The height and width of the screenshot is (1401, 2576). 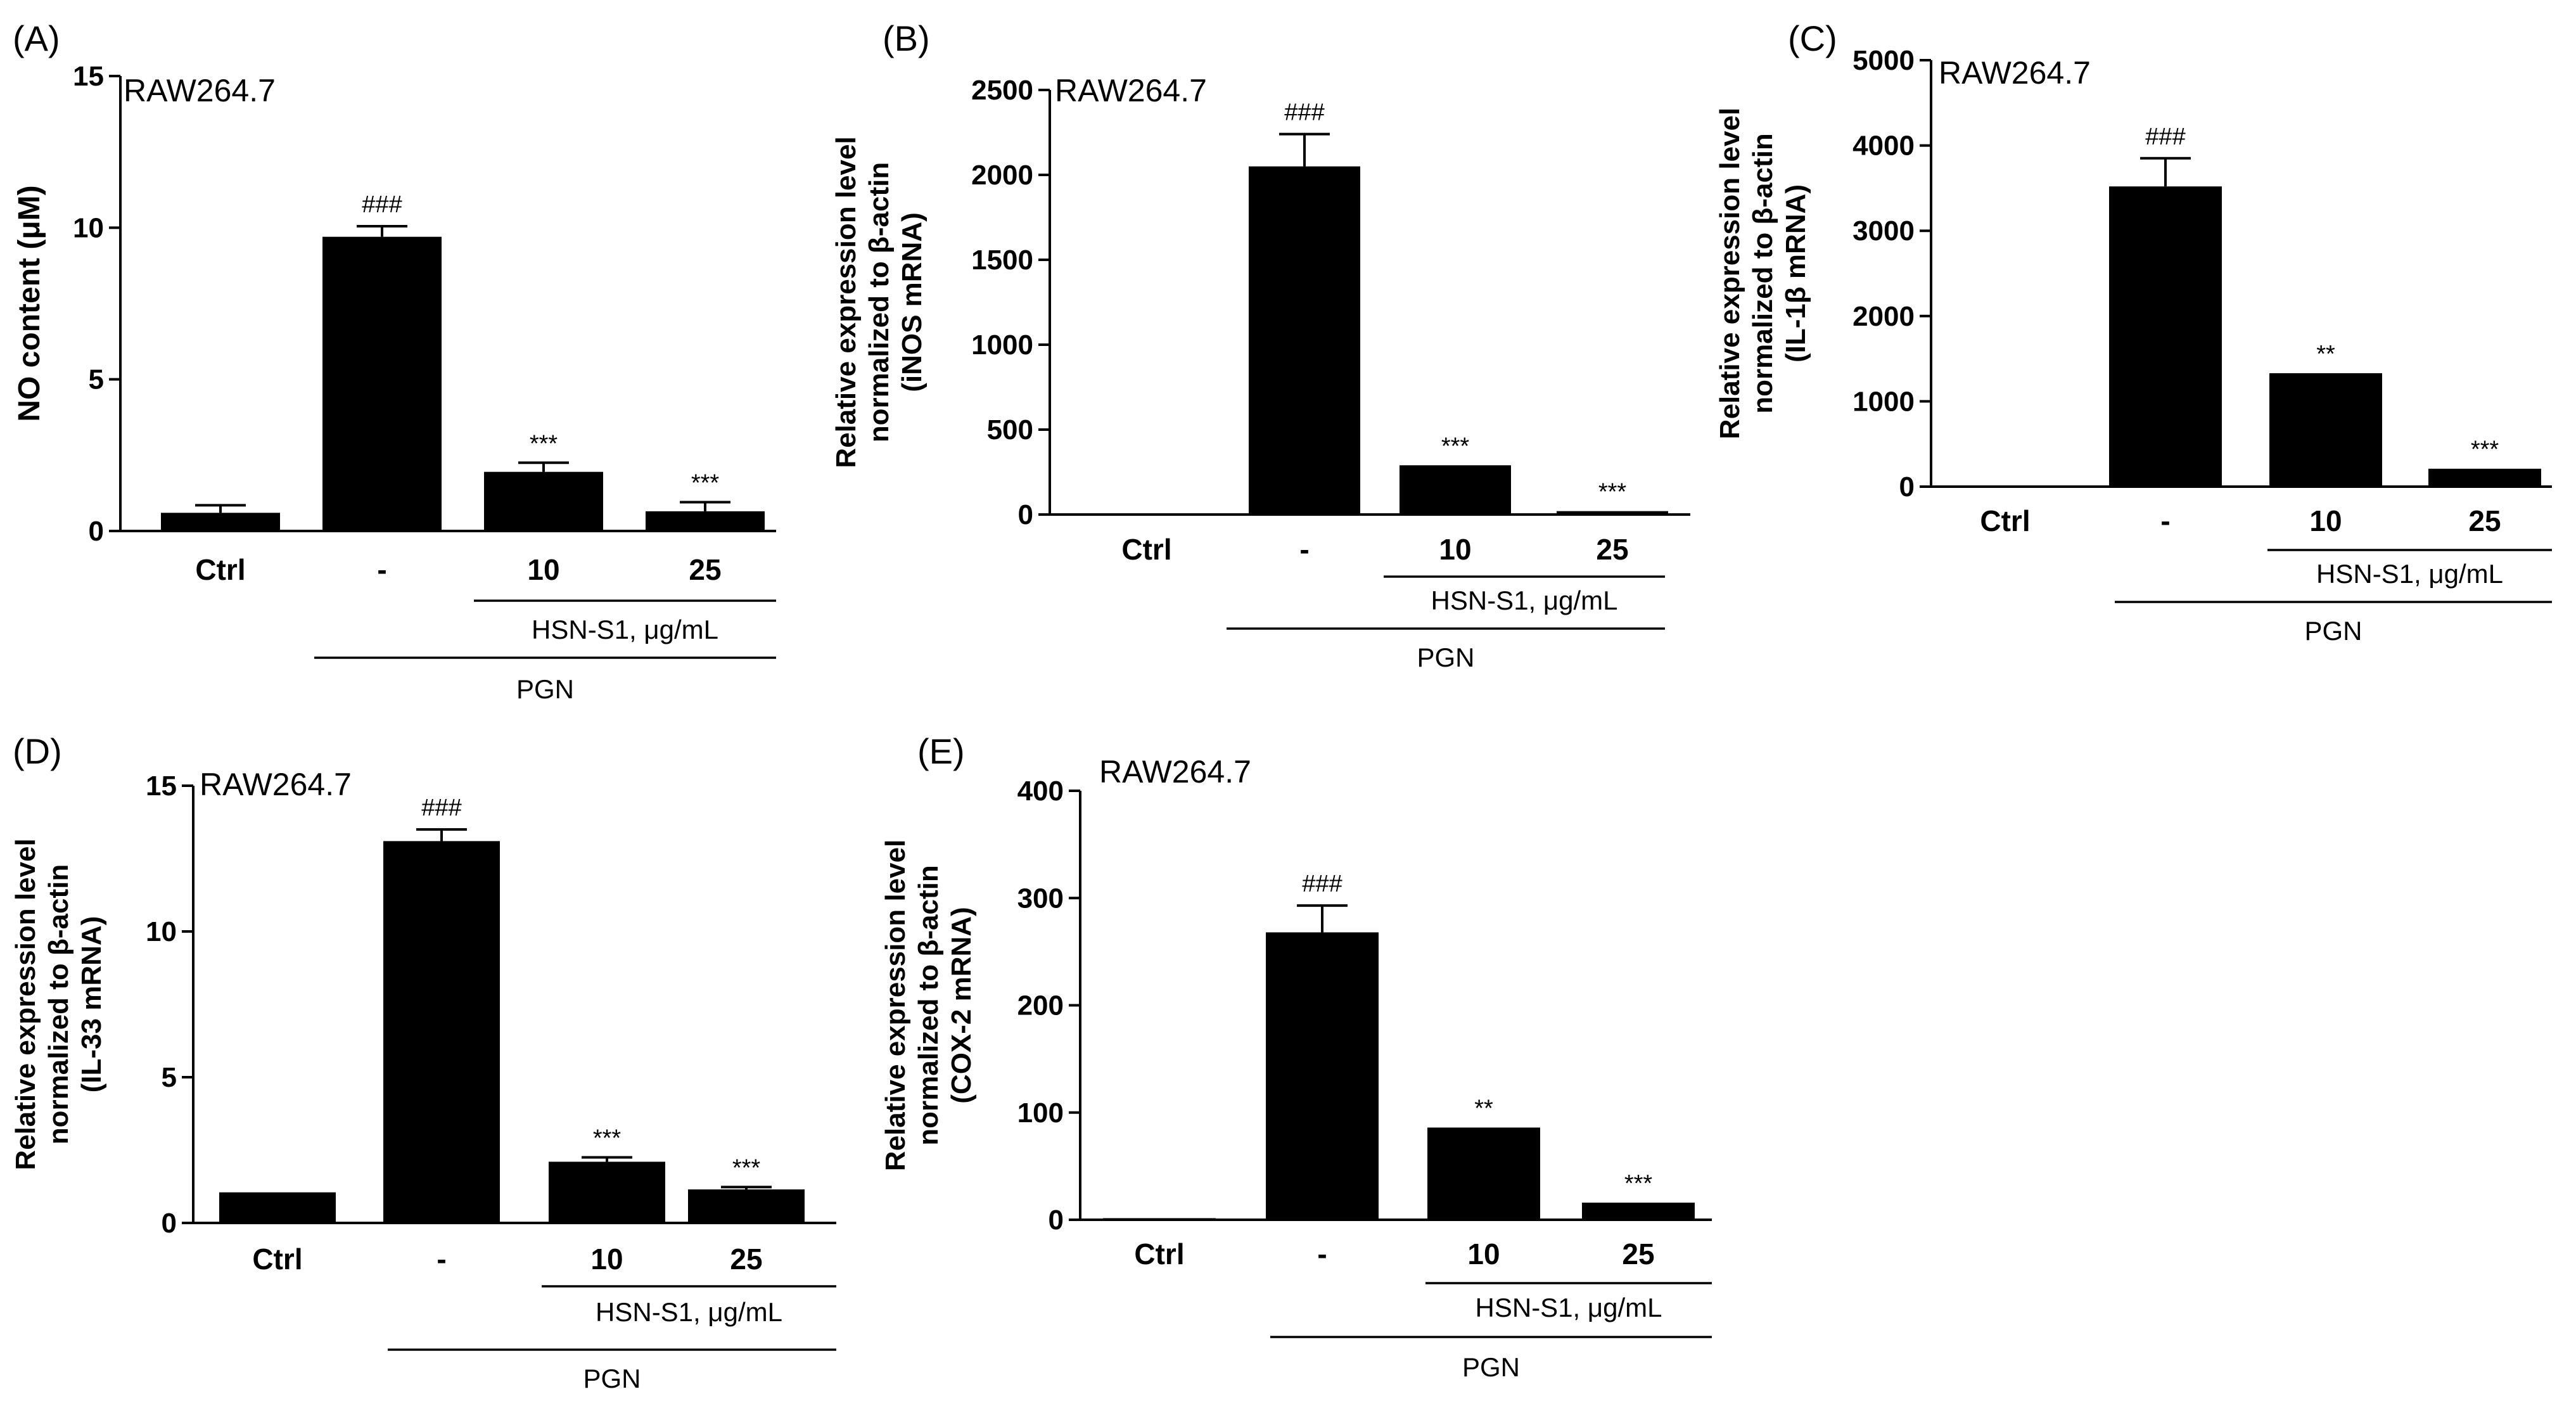 What do you see at coordinates (1040, 1113) in the screenshot?
I see `y-tick-label: 100` at bounding box center [1040, 1113].